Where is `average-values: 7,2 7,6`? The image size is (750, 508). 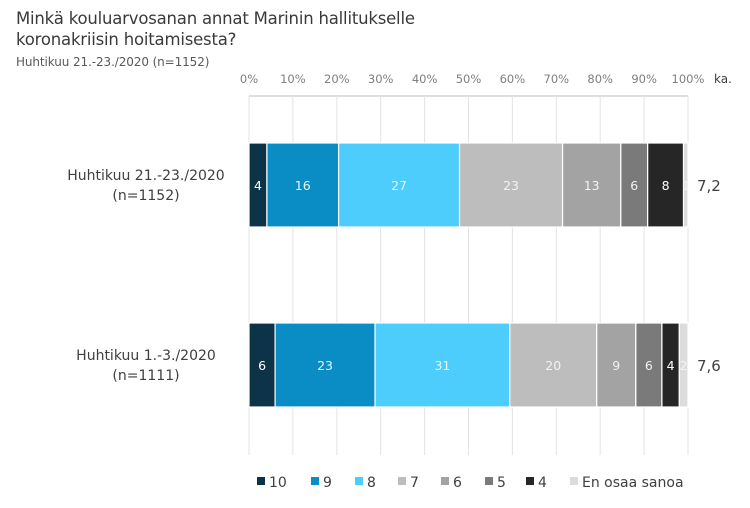 average-values: 7,2 7,6 is located at coordinates (709, 276).